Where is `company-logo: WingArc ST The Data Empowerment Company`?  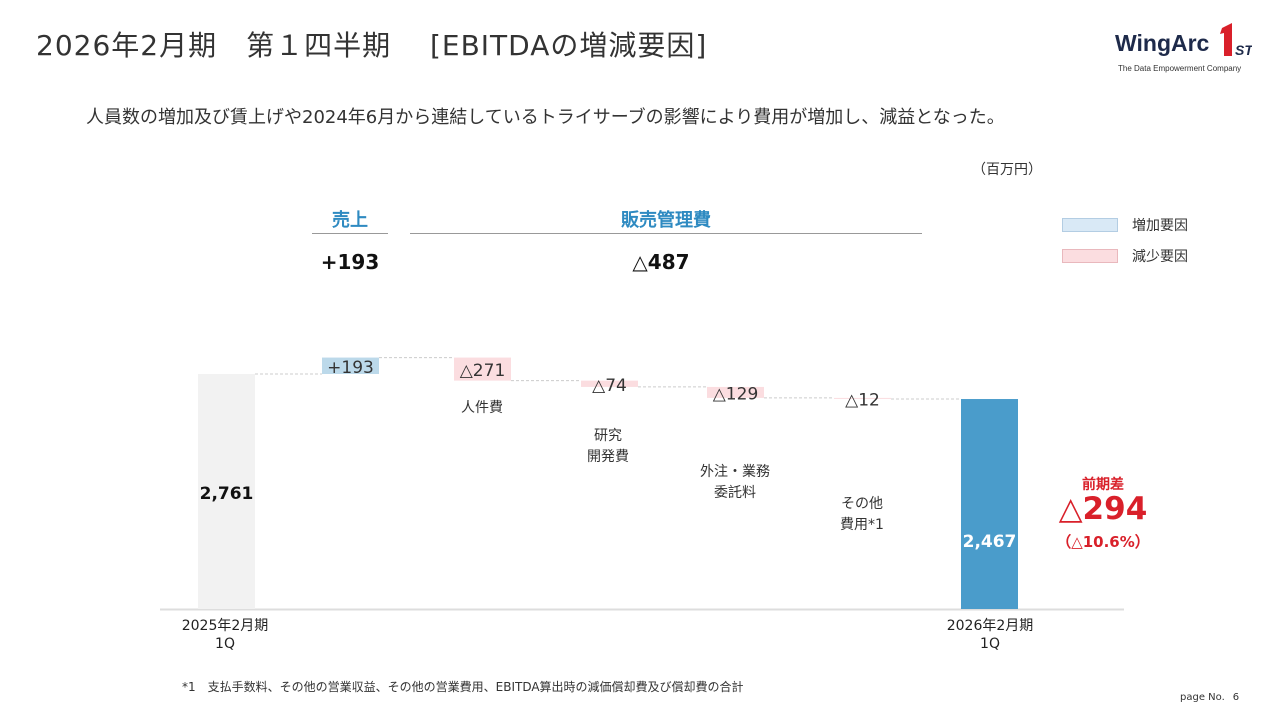
company-logo: WingArc ST The Data Empowerment Company is located at coordinates (1182, 49).